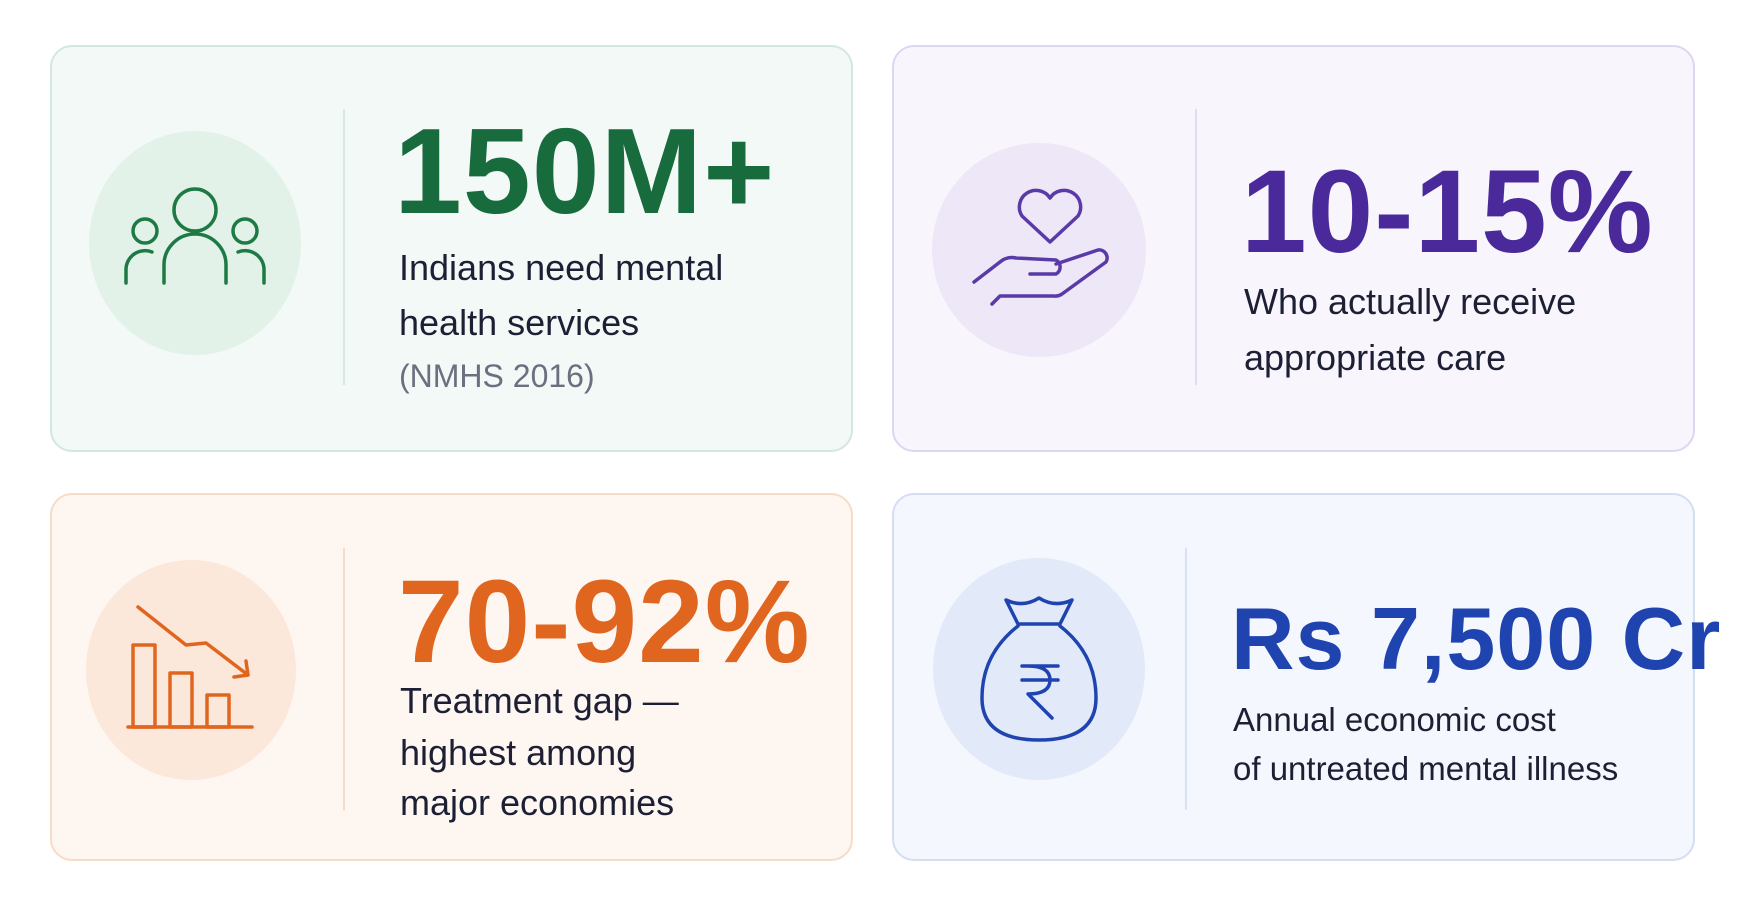  I want to click on description: of untreated mental illness, so click(1426, 768).